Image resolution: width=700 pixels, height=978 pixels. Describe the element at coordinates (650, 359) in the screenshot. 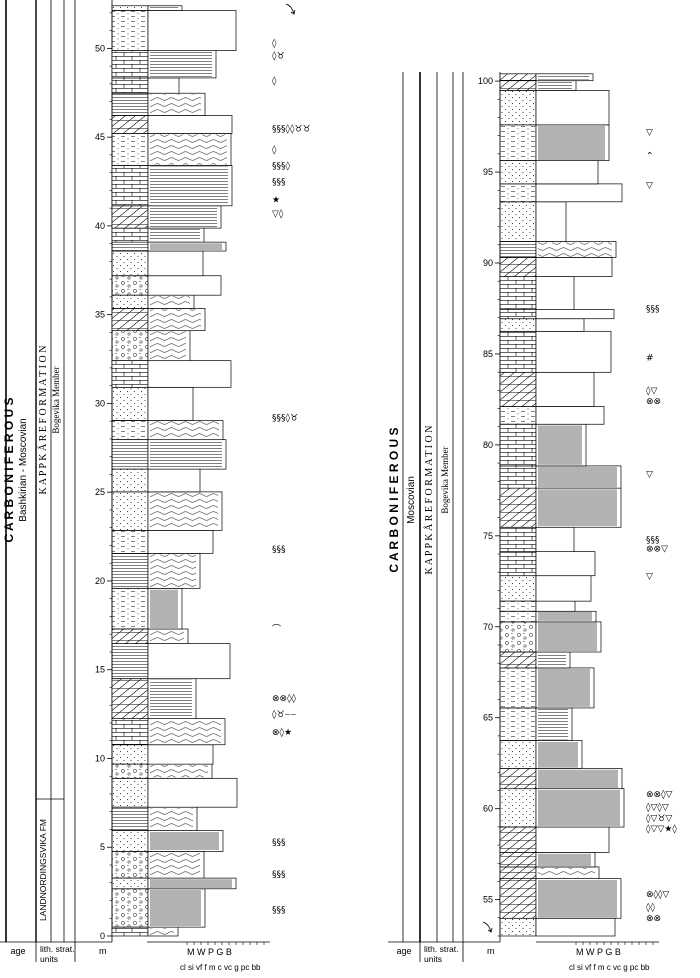

I see `fossil-symbol: #` at that location.